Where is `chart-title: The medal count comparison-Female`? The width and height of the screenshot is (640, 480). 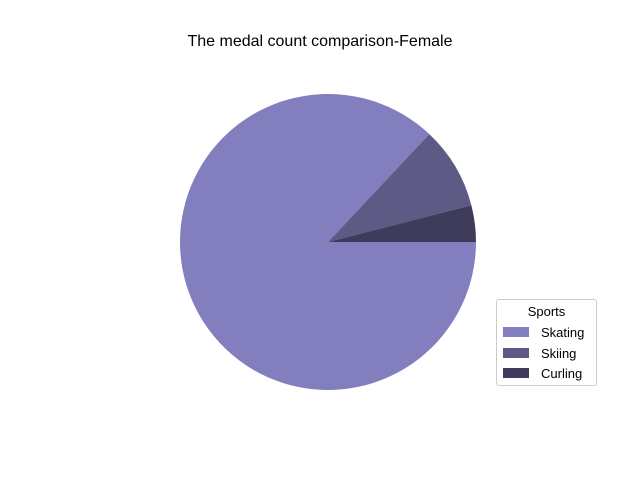 chart-title: The medal count comparison-Female is located at coordinates (320, 41).